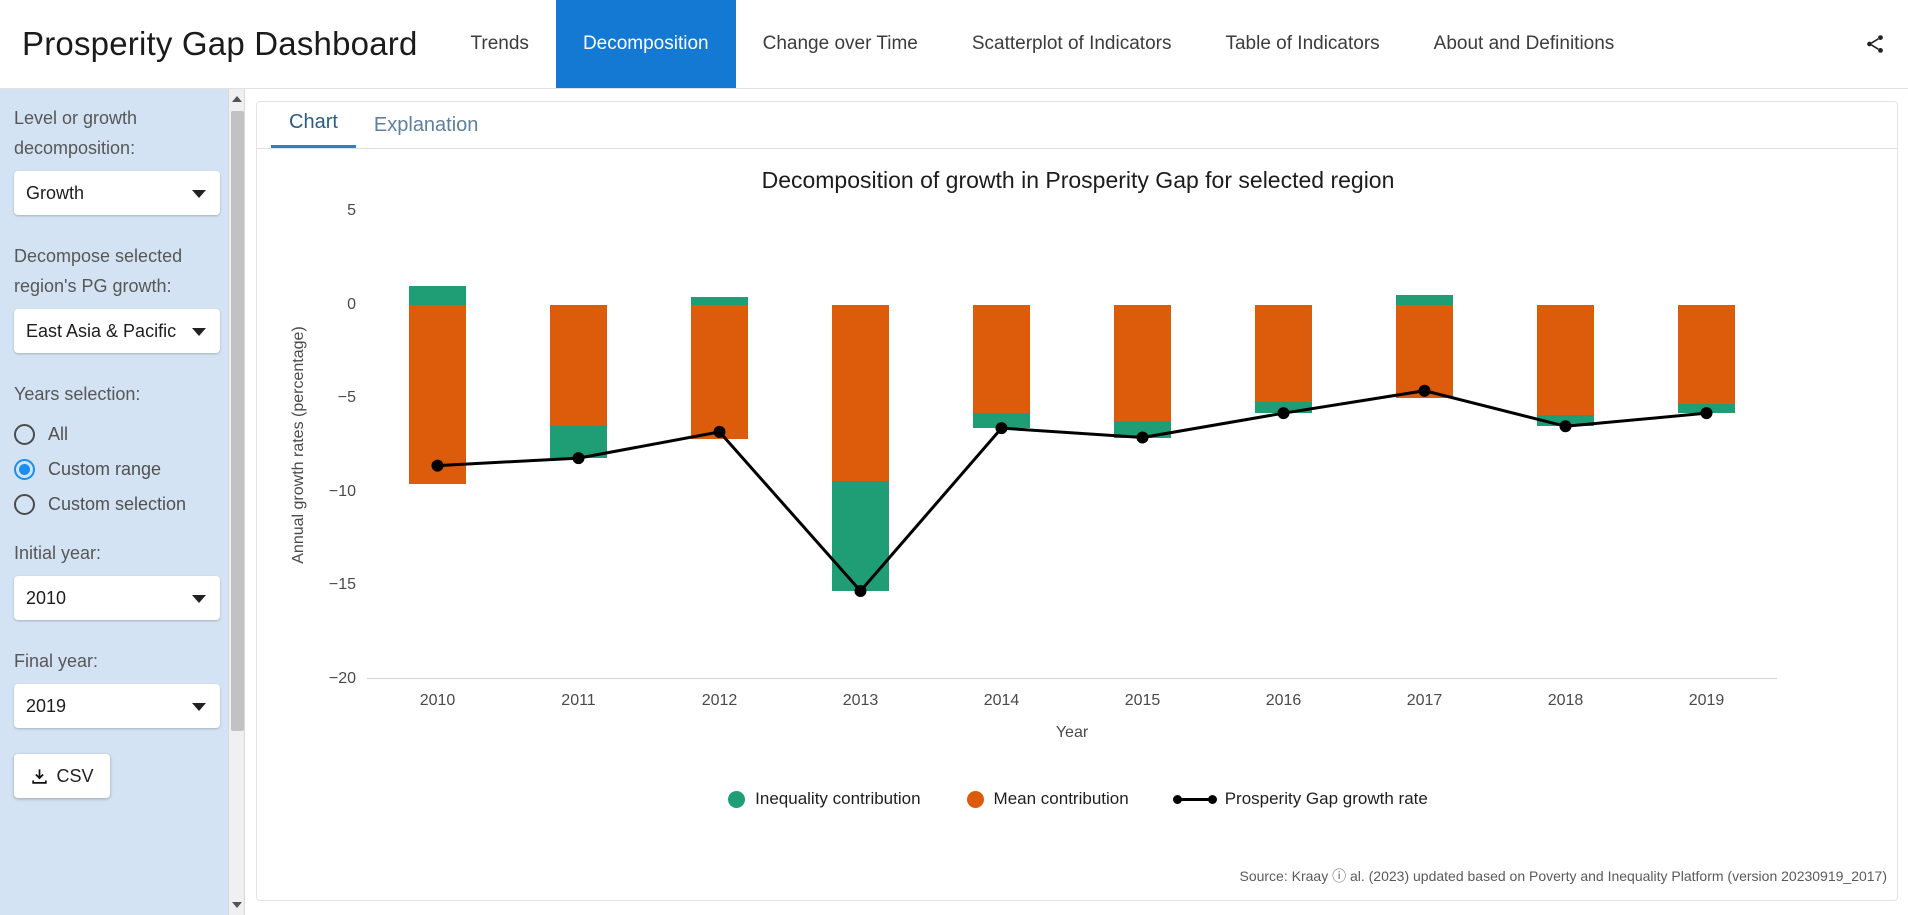  I want to click on x-axis-label: Year, so click(1072, 732).